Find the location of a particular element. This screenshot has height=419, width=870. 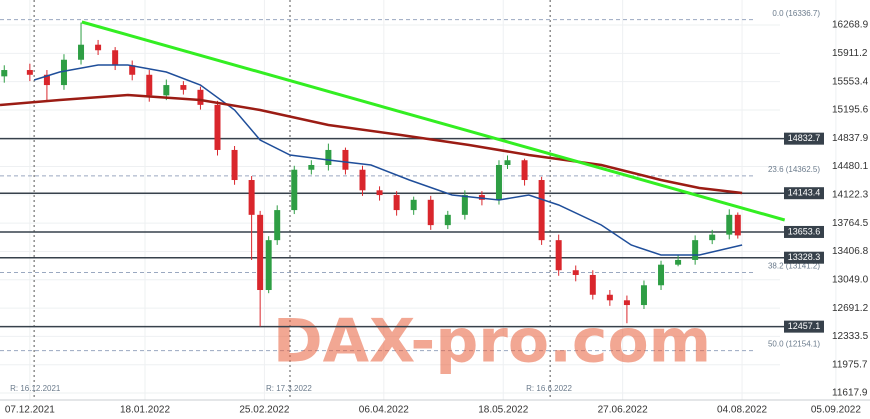

y-tick-label: 13406.8 is located at coordinates (850, 251).